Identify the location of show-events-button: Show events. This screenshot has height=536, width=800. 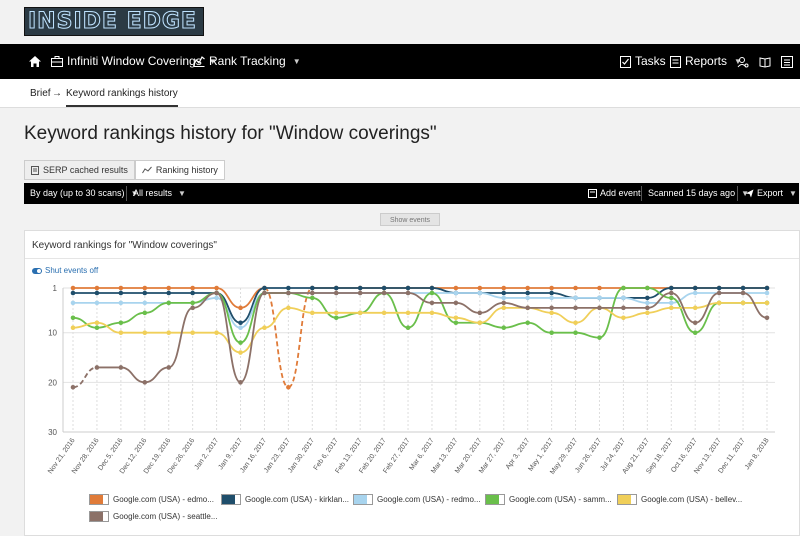
(410, 219).